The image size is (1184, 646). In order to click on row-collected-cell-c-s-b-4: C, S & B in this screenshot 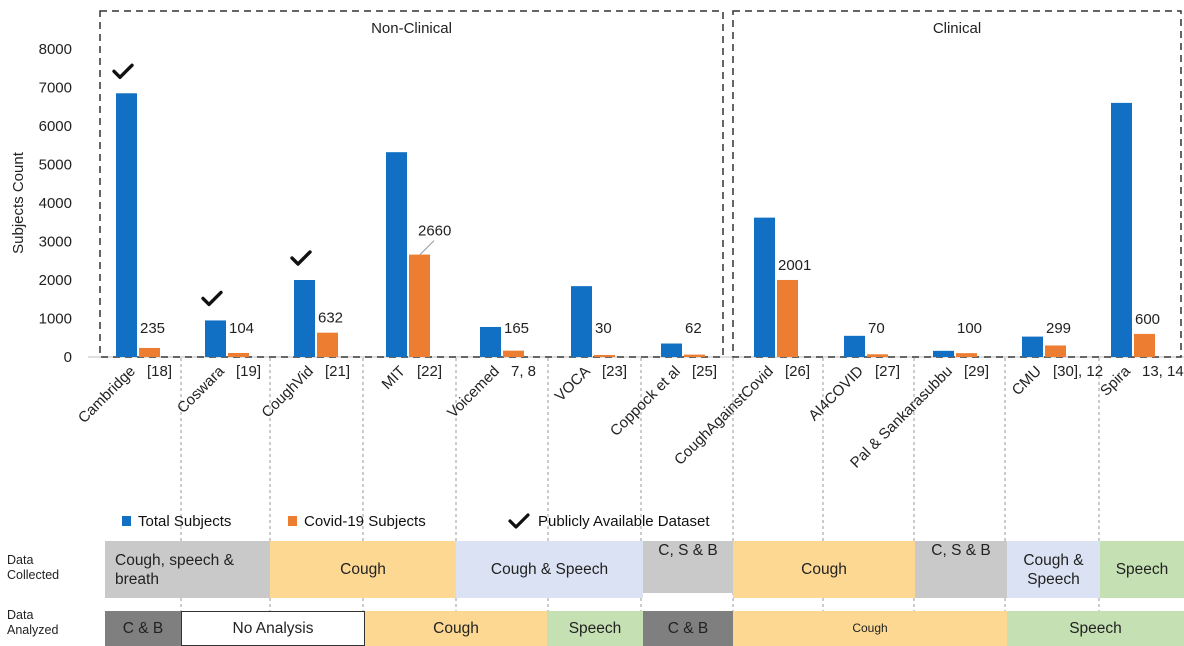, I will do `click(688, 567)`.